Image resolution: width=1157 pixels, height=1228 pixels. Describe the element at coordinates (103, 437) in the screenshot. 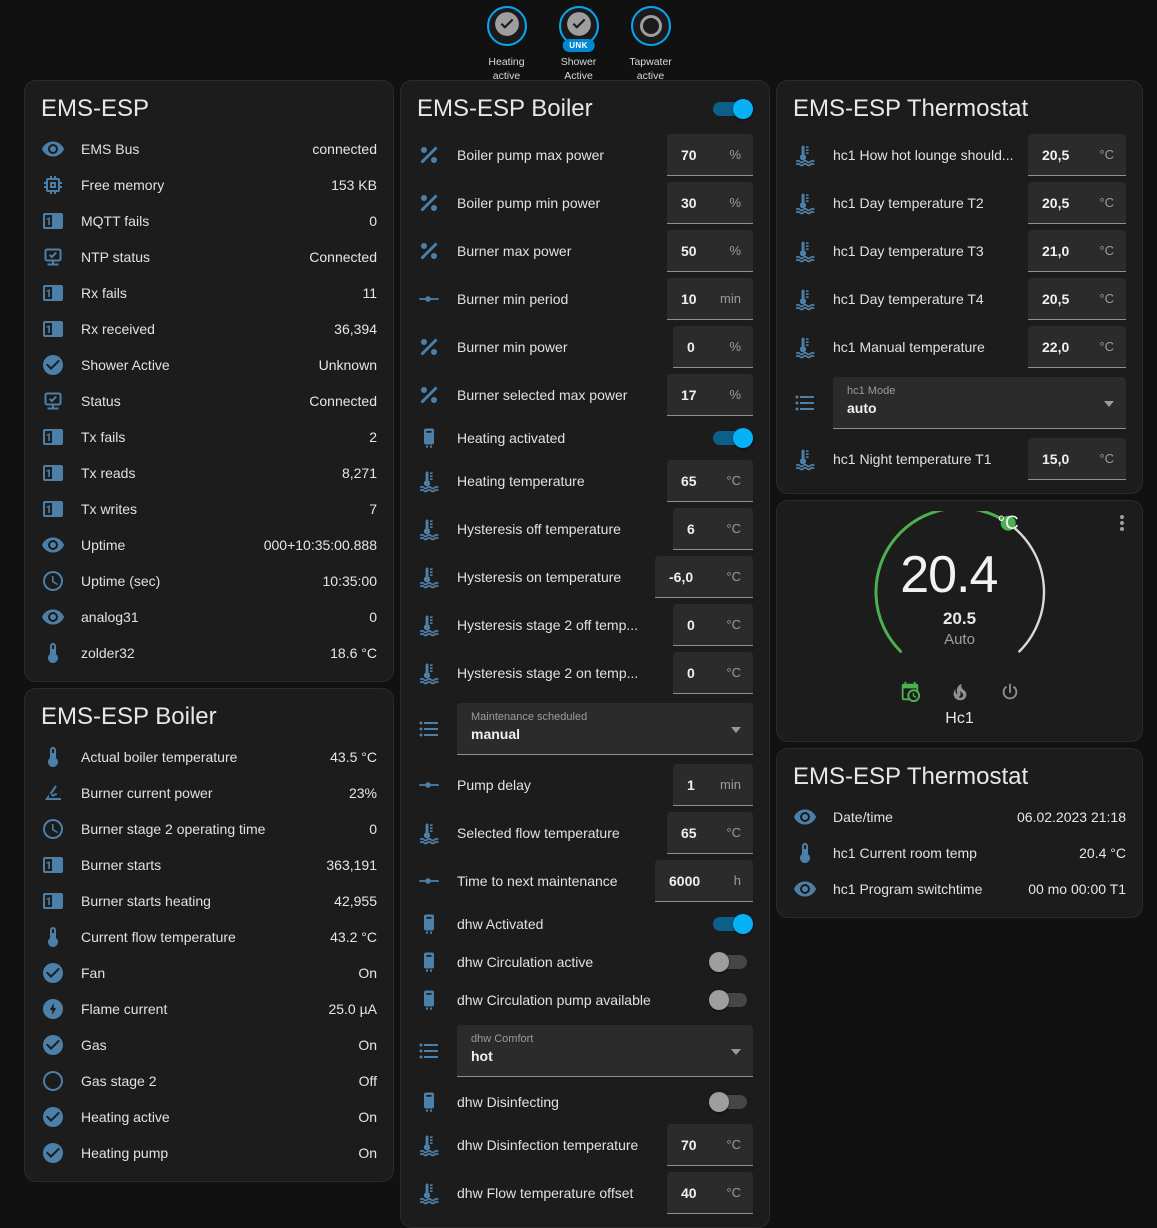

I see `entity-label: Tx fails` at that location.